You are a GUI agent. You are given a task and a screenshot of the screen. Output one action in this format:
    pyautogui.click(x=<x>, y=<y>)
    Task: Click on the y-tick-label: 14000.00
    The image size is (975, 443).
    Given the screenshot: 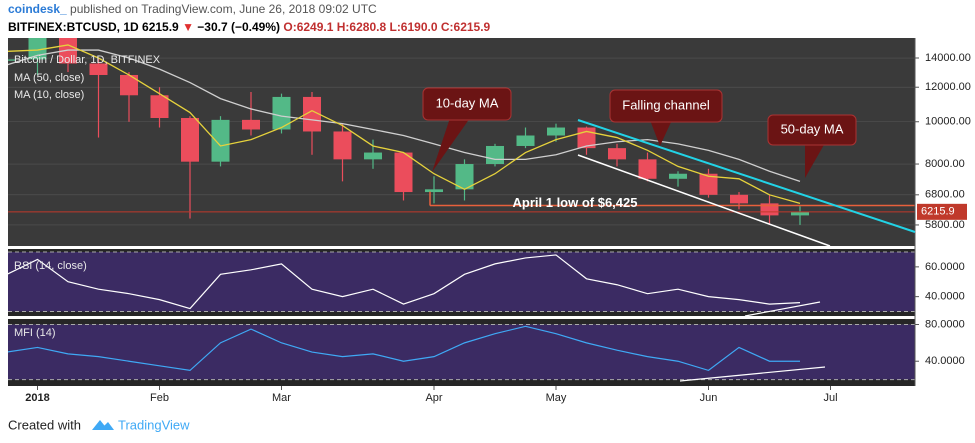 What is the action you would take?
    pyautogui.click(x=948, y=58)
    